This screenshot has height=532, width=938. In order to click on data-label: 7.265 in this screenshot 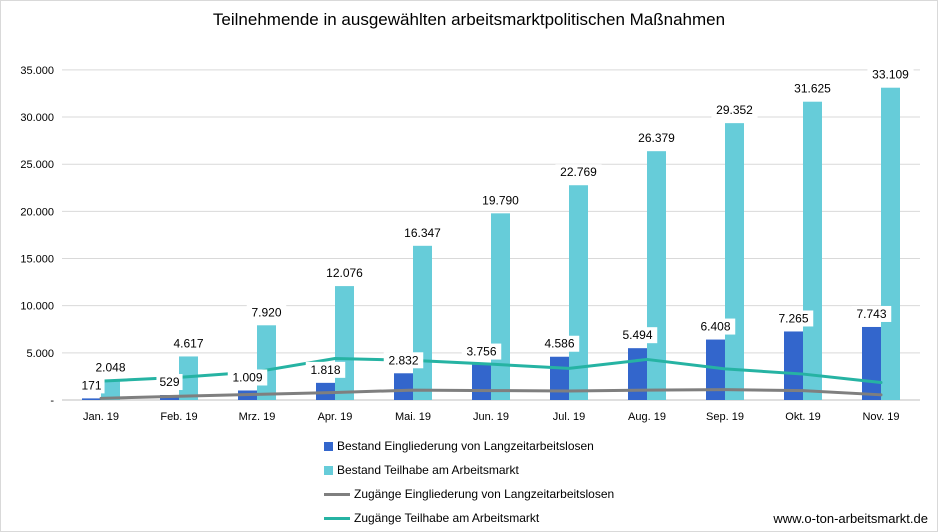, I will do `click(793, 318)`.